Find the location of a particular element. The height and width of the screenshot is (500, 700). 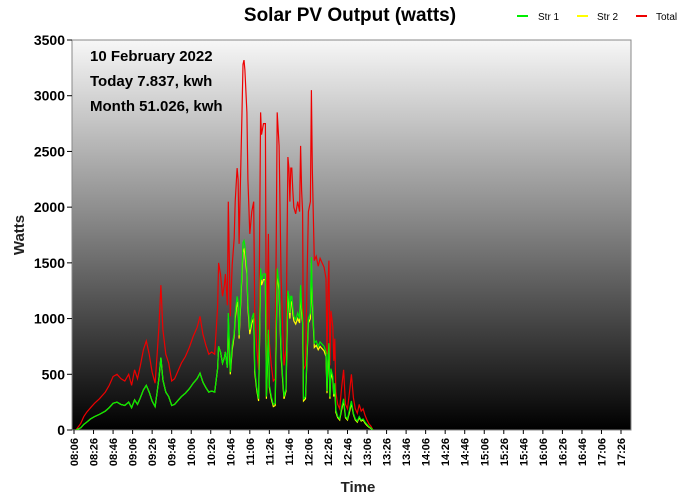

x-tick-label: 08:46 is located at coordinates (114, 452).